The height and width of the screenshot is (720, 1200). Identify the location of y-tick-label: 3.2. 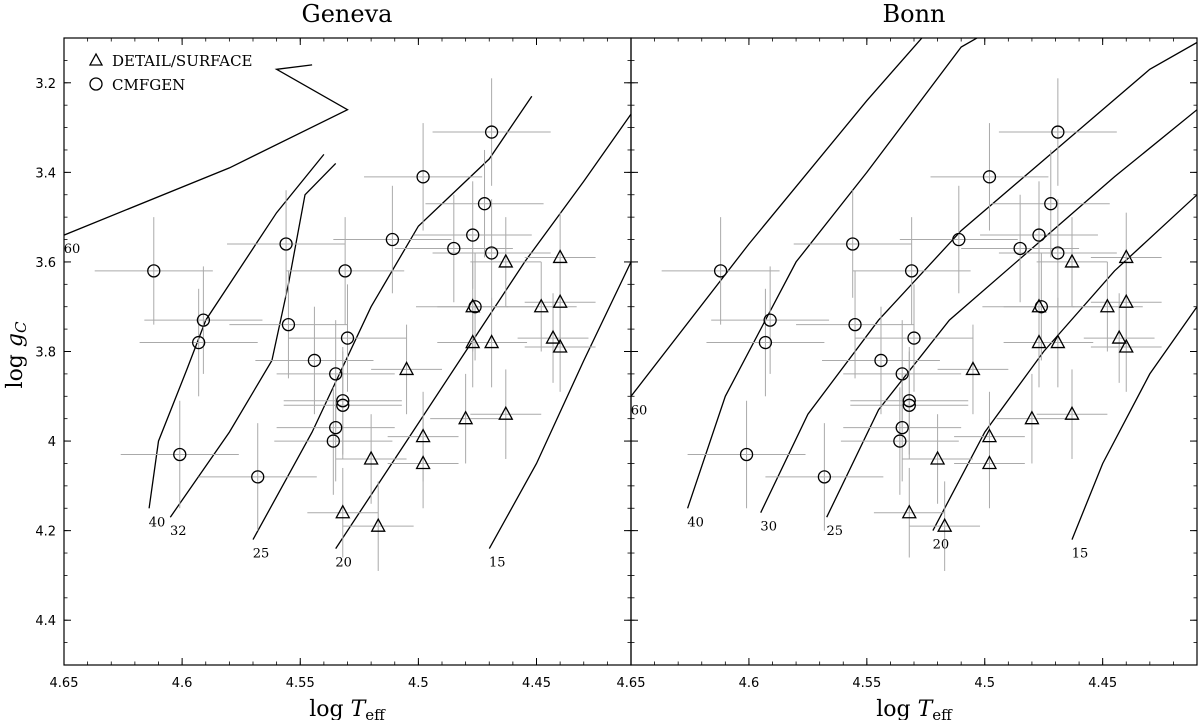
(45, 84).